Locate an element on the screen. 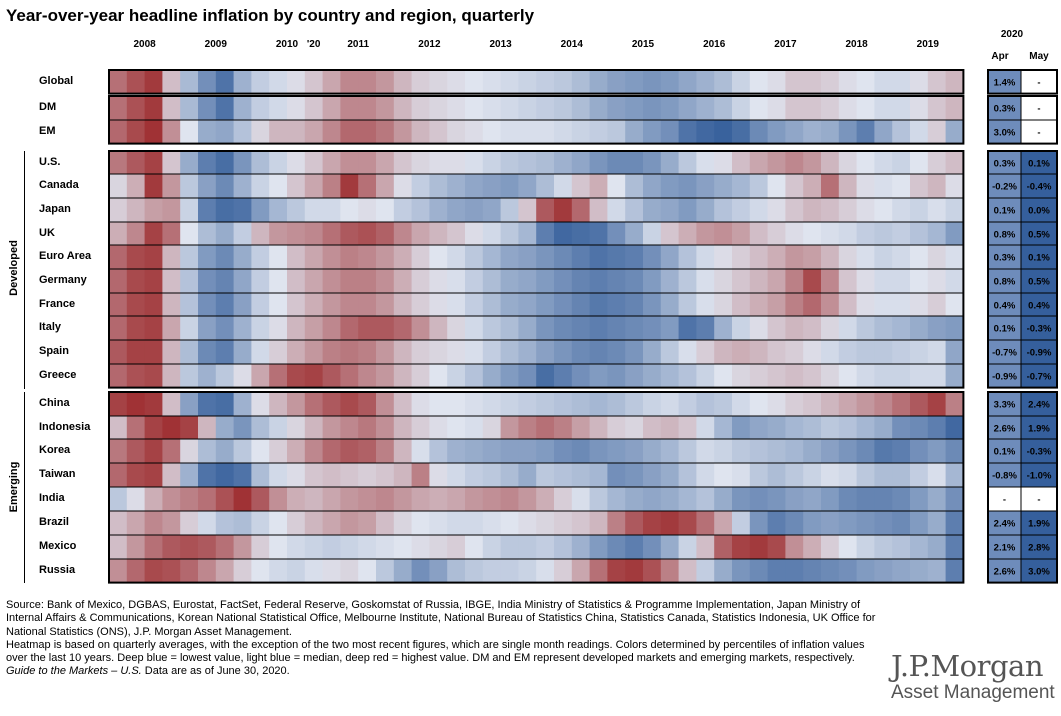 The height and width of the screenshot is (716, 1061). recent-value-label: 0.8% is located at coordinates (1005, 234).